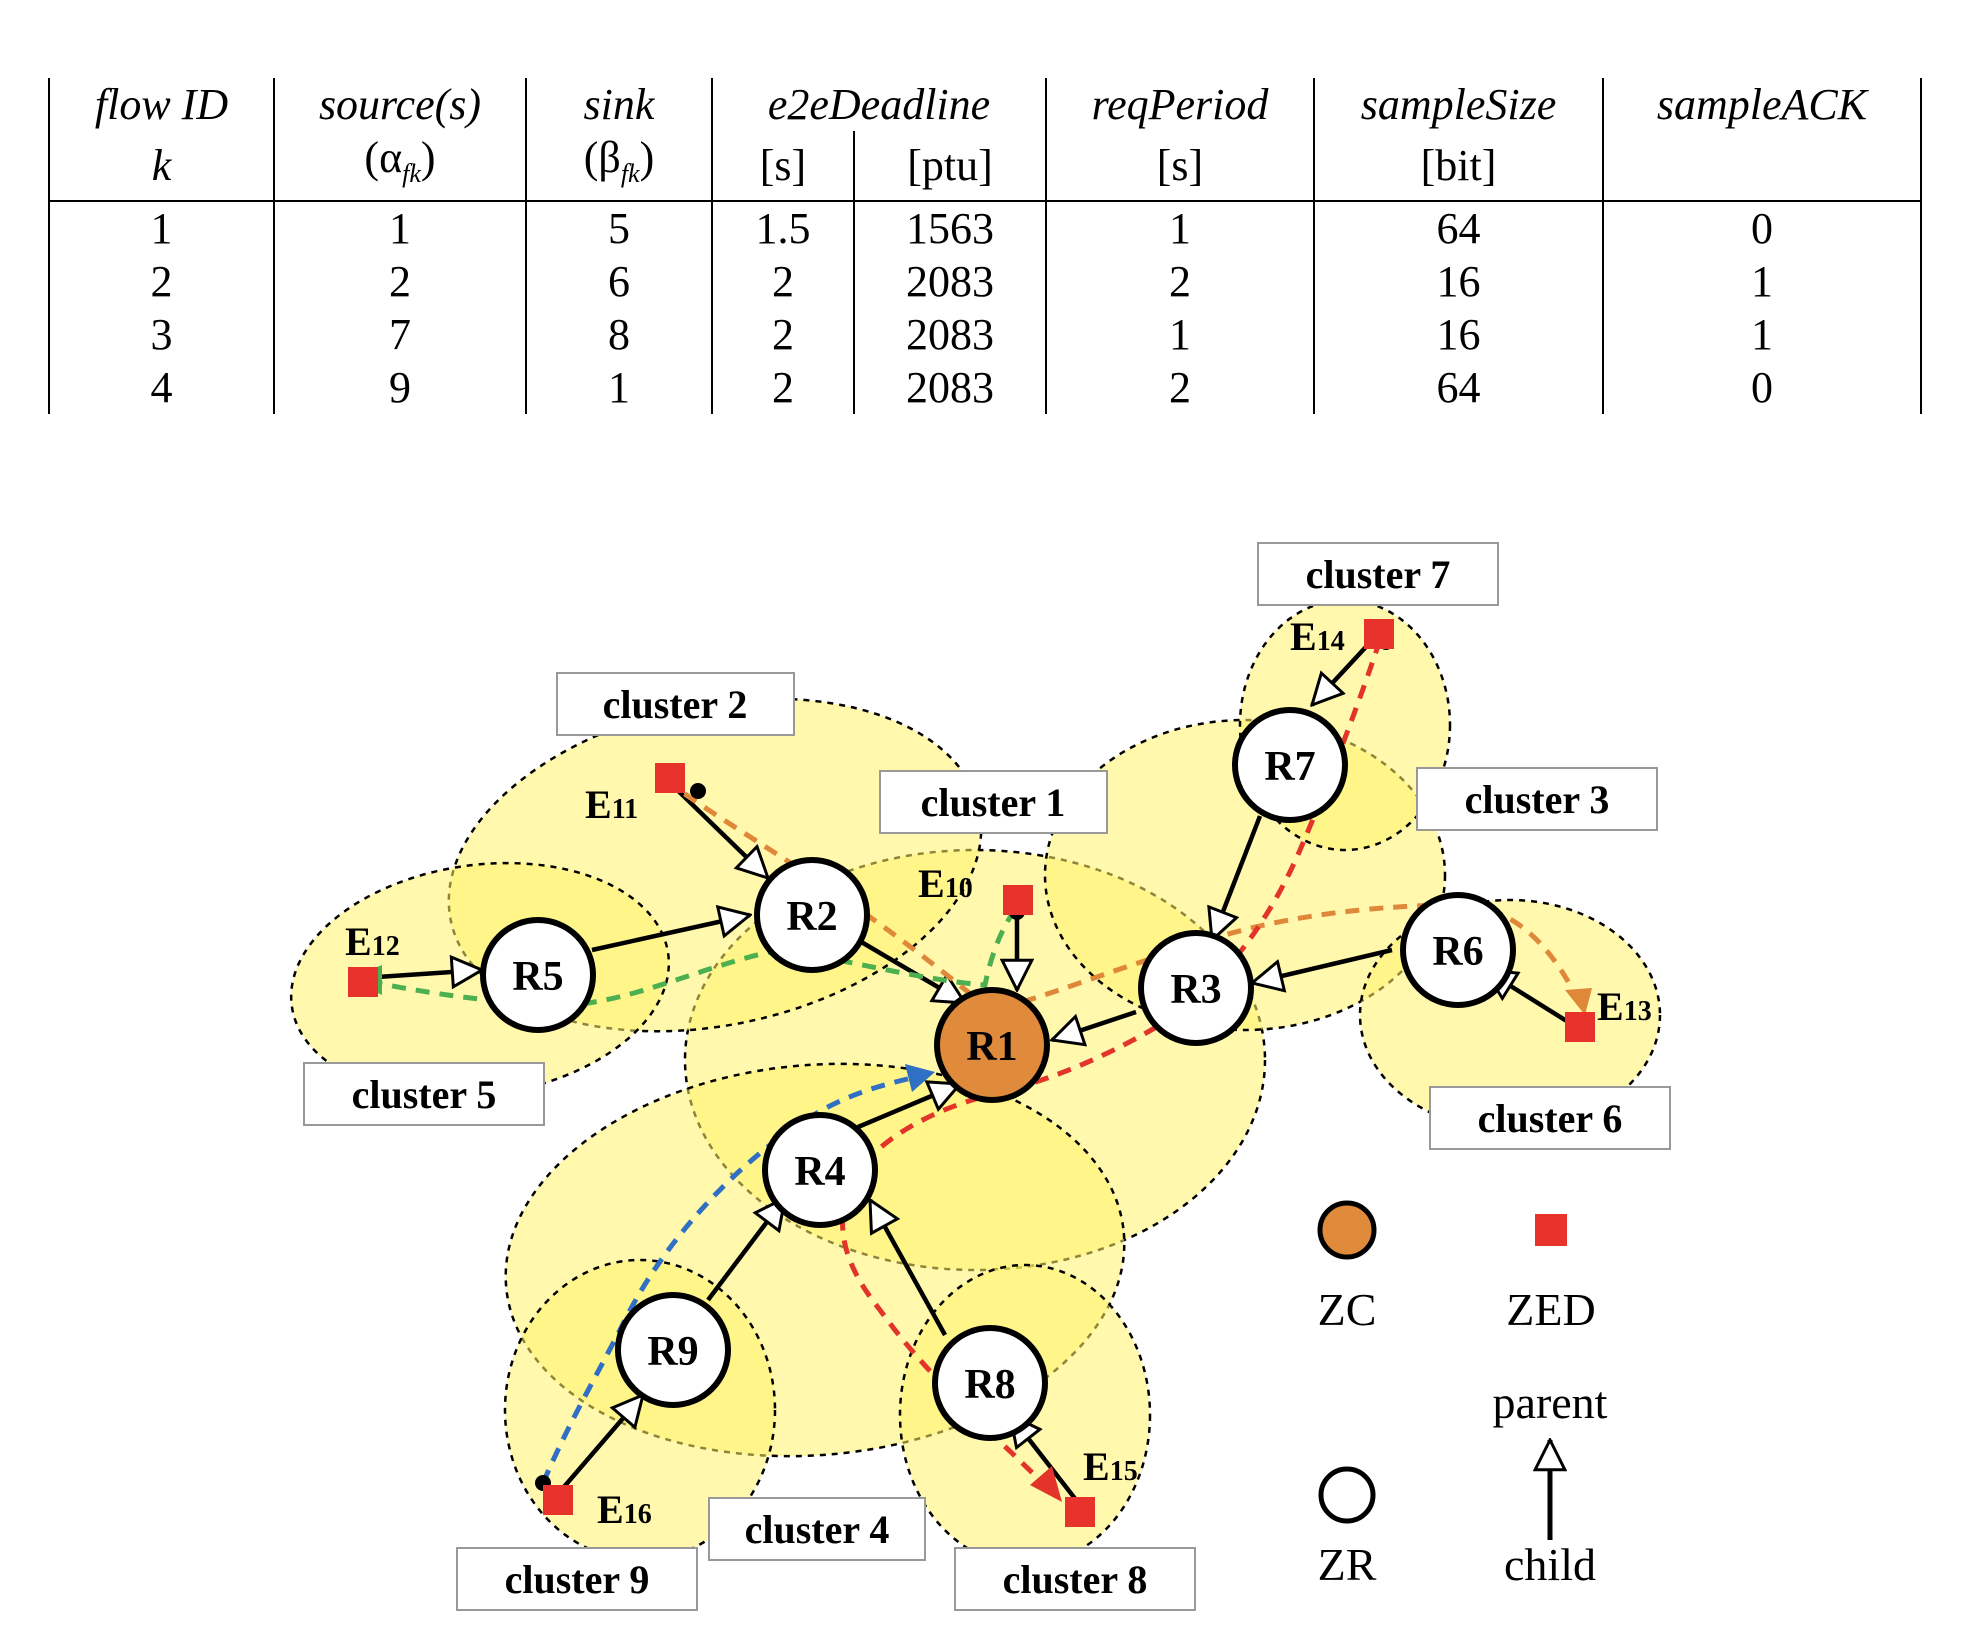 This screenshot has width=1961, height=1640. I want to click on sink-subscript: fk, so click(630, 173).